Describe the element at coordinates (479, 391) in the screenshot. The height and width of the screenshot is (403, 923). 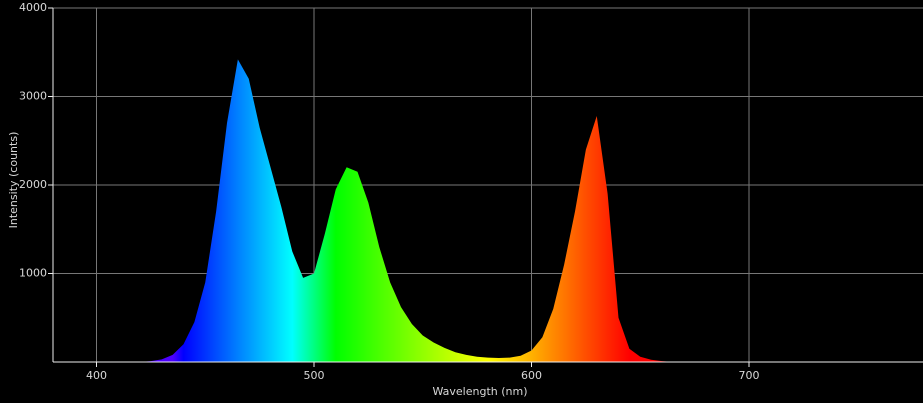
I see `x-axis-label: Wavelength (nm)` at that location.